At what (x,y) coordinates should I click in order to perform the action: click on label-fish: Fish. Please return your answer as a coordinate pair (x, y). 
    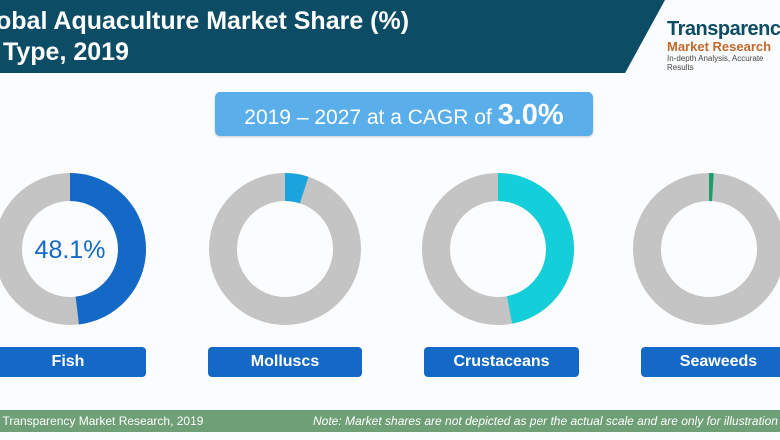
    Looking at the image, I should click on (73, 362).